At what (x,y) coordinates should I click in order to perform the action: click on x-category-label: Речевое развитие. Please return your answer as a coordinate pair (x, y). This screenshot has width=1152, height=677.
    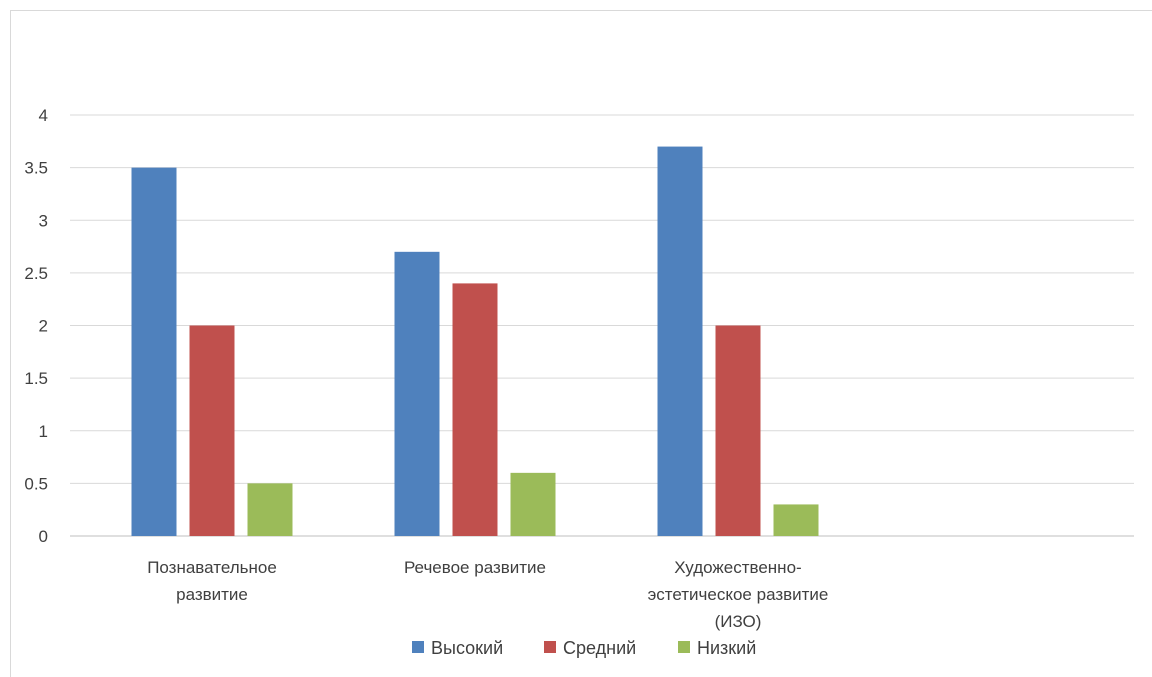
    Looking at the image, I should click on (475, 567).